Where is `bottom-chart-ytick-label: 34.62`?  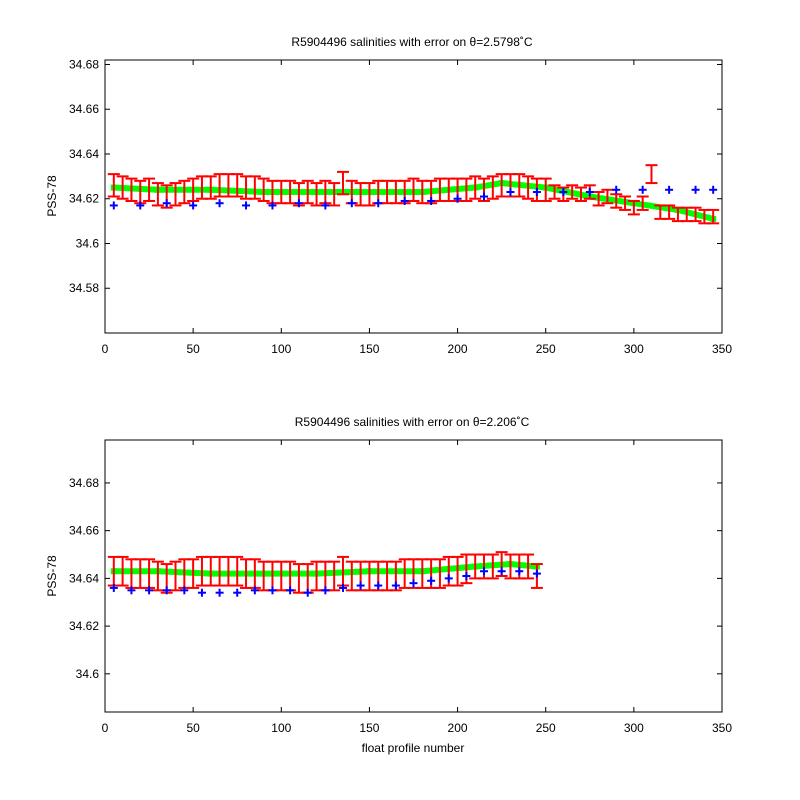
bottom-chart-ytick-label: 34.62 is located at coordinates (84, 626).